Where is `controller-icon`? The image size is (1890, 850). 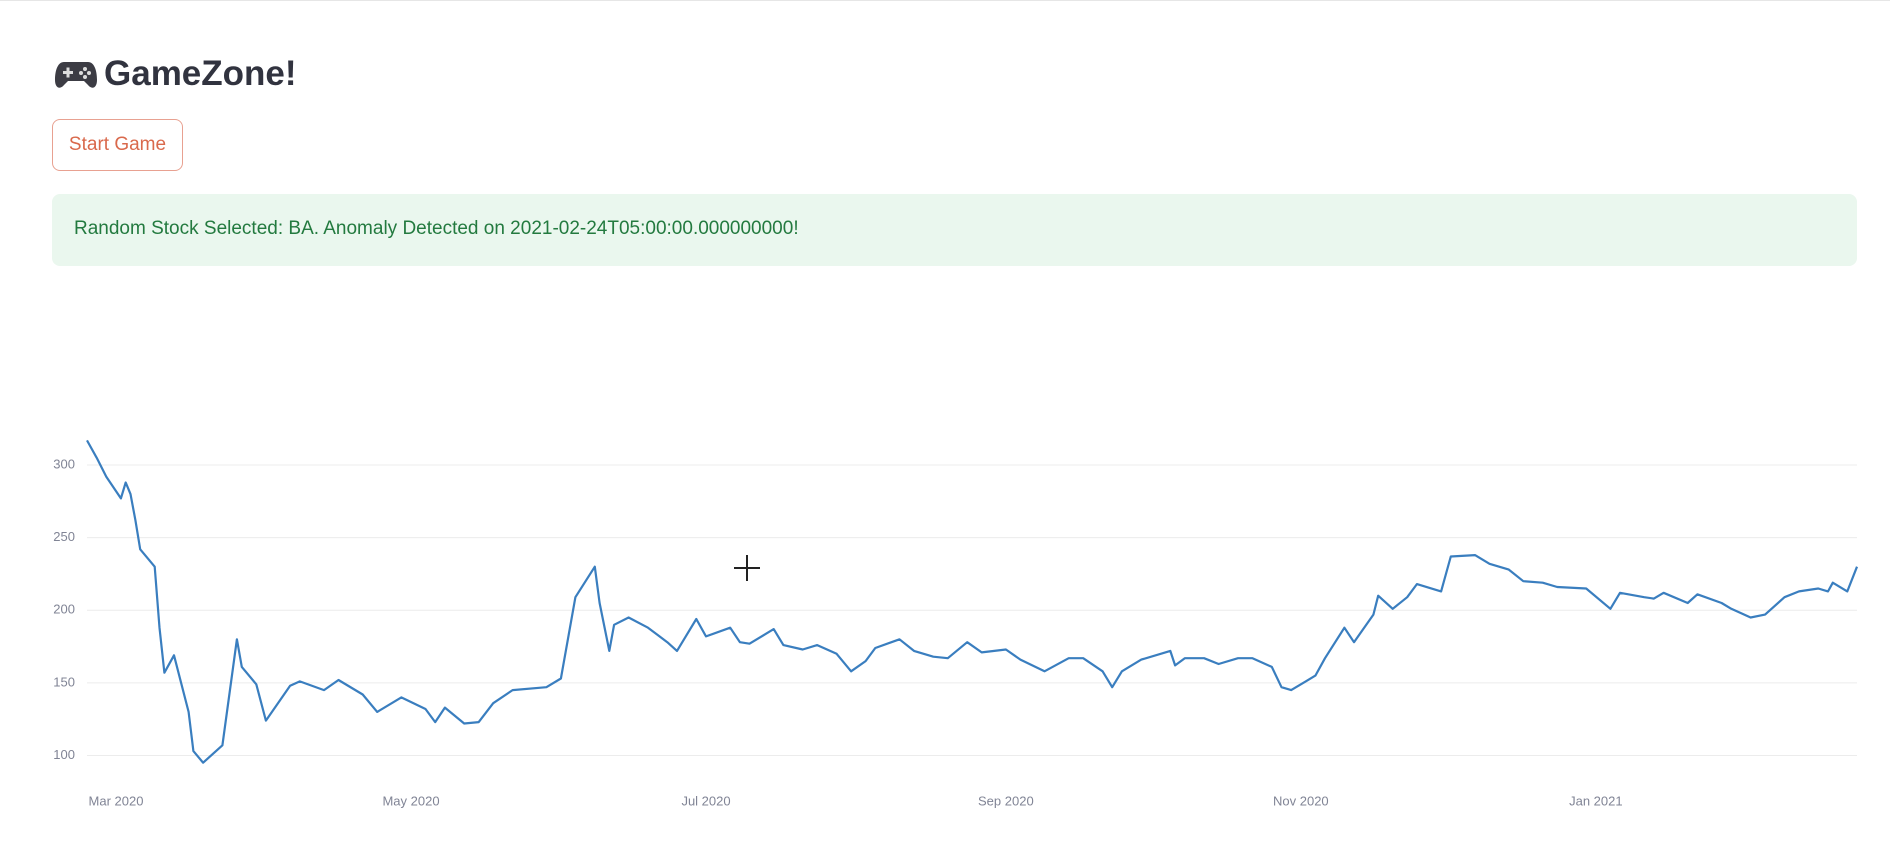 controller-icon is located at coordinates (76, 75).